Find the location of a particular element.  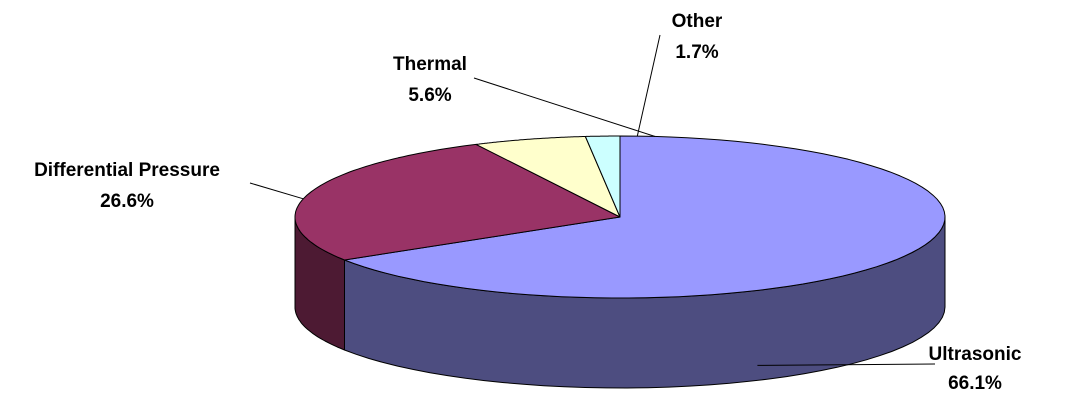

label-value-other: 1.7% is located at coordinates (696, 52).